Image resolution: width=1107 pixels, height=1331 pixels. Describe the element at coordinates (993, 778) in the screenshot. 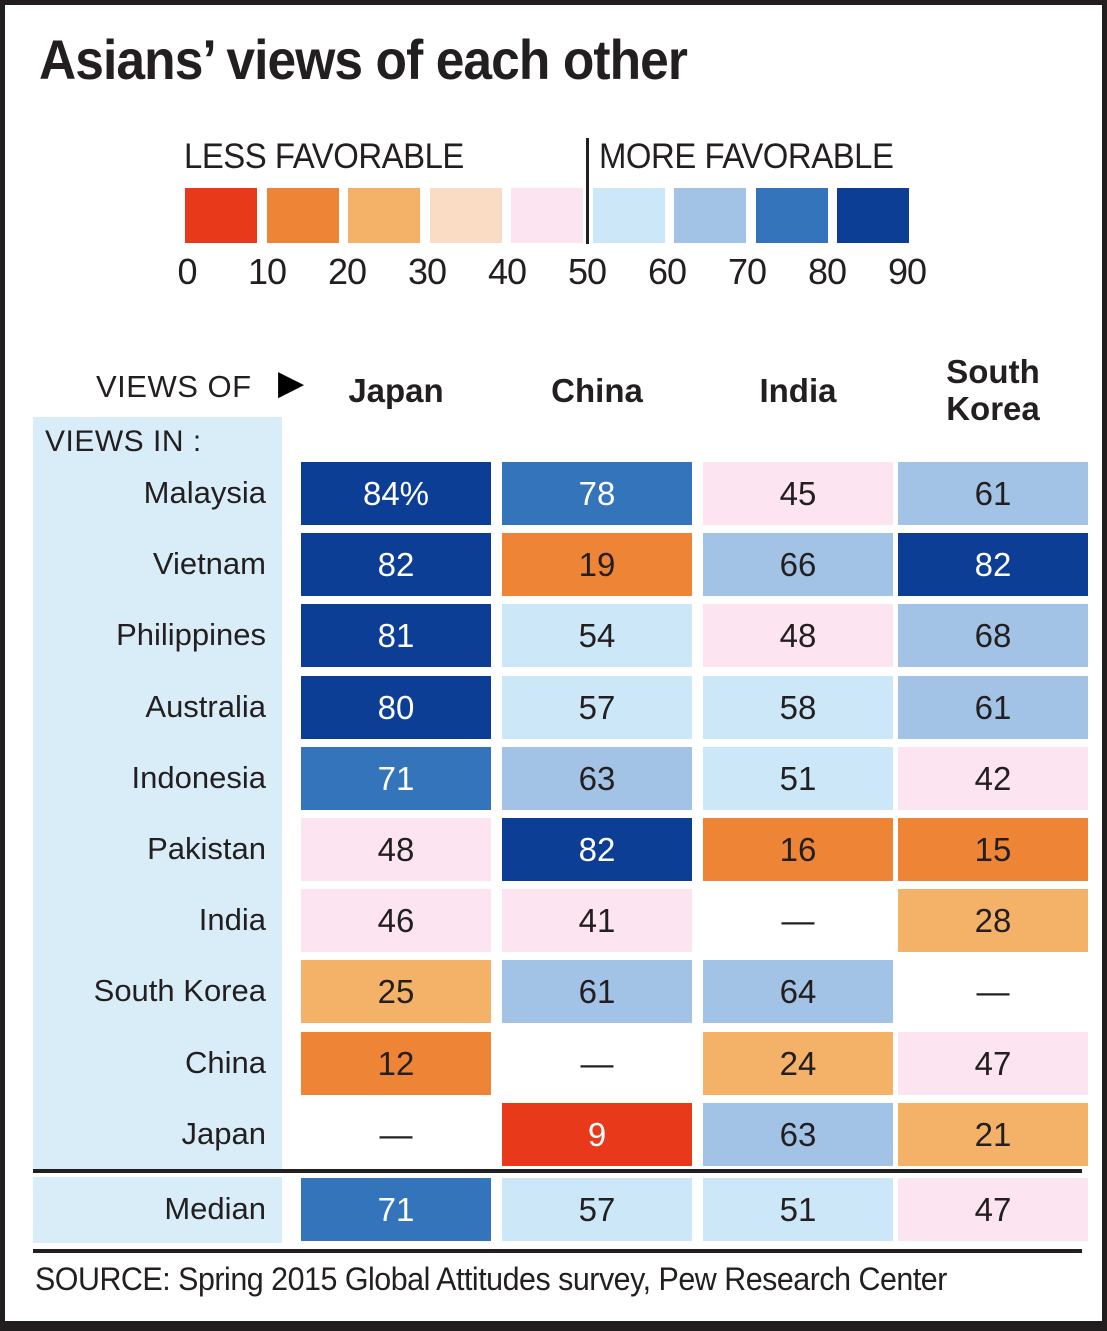

I see `table-cell: 42` at that location.